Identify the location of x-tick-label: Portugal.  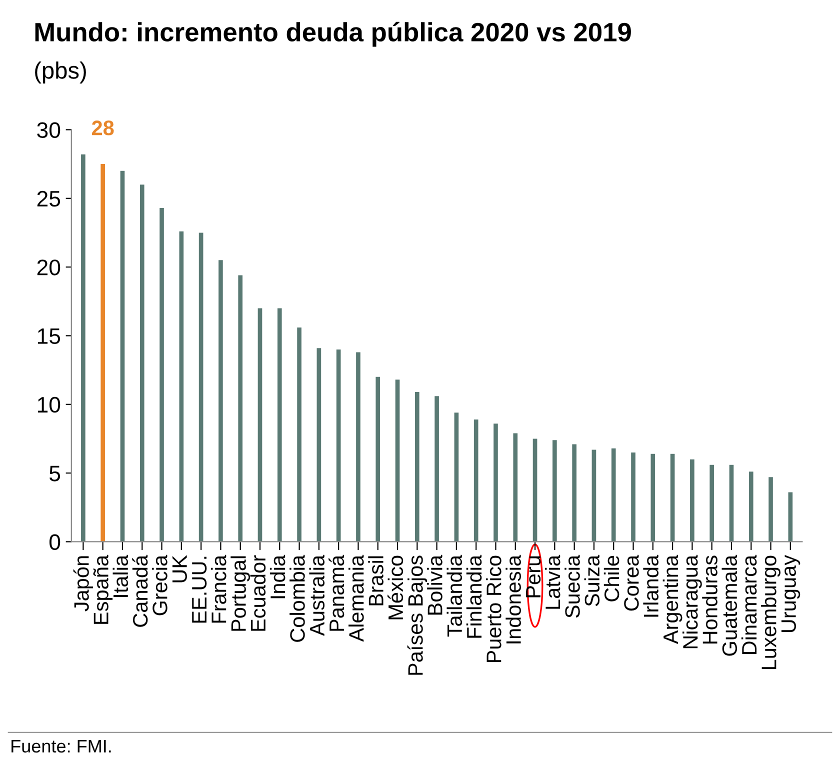
(240, 593).